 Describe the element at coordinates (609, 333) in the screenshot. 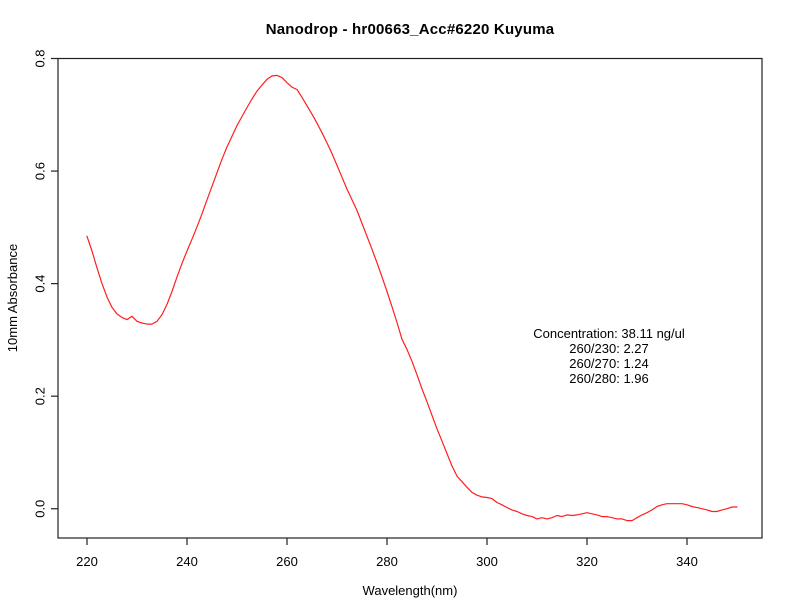

I see `annotation-concentration: Concentration: 38.11 ng/ul` at that location.